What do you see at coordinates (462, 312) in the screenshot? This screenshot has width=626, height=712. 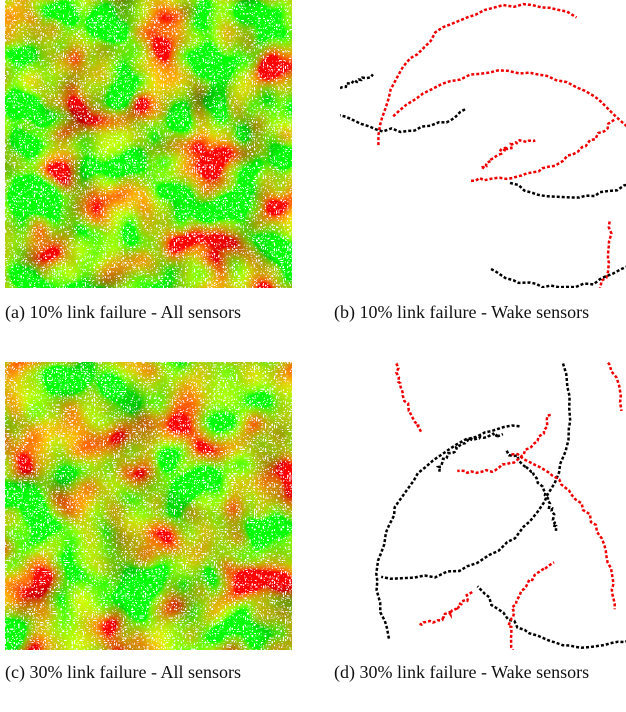 I see `caption: (b) 10% link failure - Wake sensors` at bounding box center [462, 312].